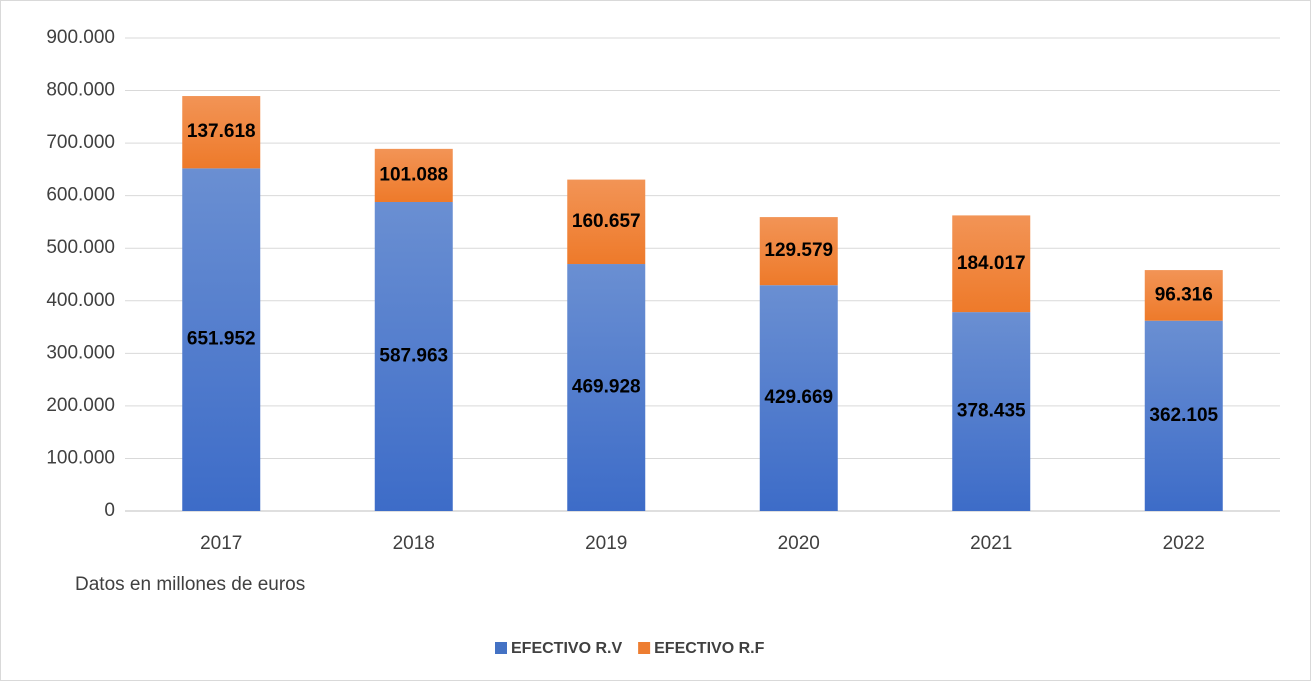 The width and height of the screenshot is (1312, 682). I want to click on x-tick-label: 2019, so click(606, 543).